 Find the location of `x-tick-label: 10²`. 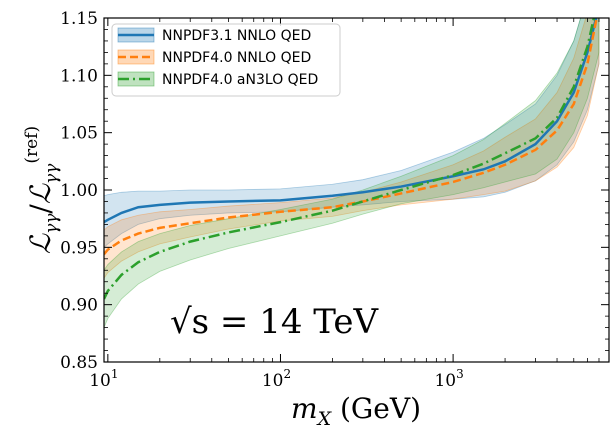

x-tick-label: 10² is located at coordinates (276, 379).